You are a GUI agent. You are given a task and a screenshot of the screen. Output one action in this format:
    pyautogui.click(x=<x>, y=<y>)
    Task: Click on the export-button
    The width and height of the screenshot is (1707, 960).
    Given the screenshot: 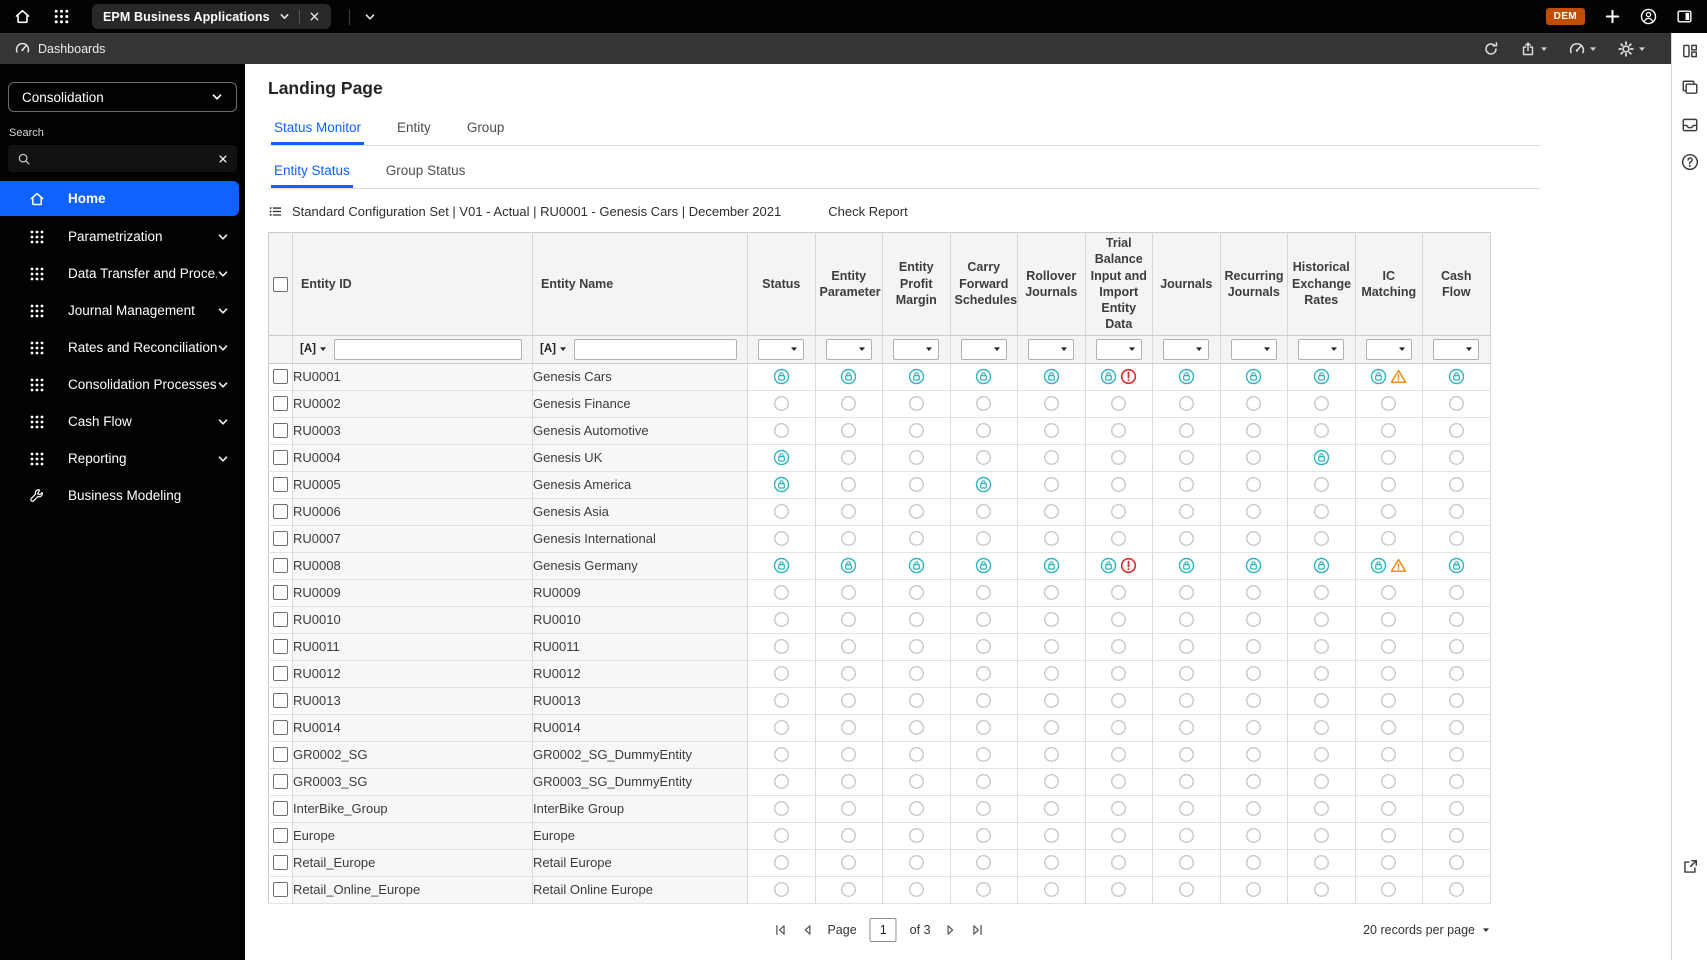 What is the action you would take?
    pyautogui.click(x=1534, y=49)
    